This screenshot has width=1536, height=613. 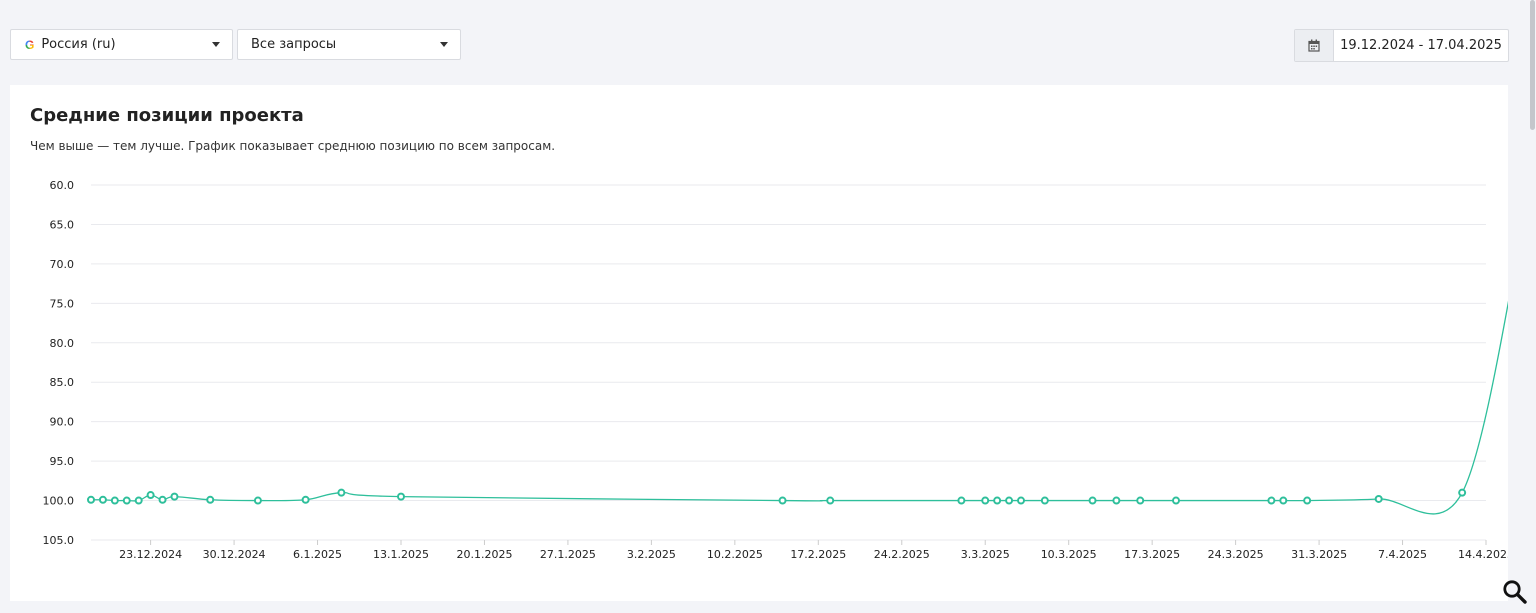 I want to click on x-tick-label: 20.1.2025, so click(x=484, y=554).